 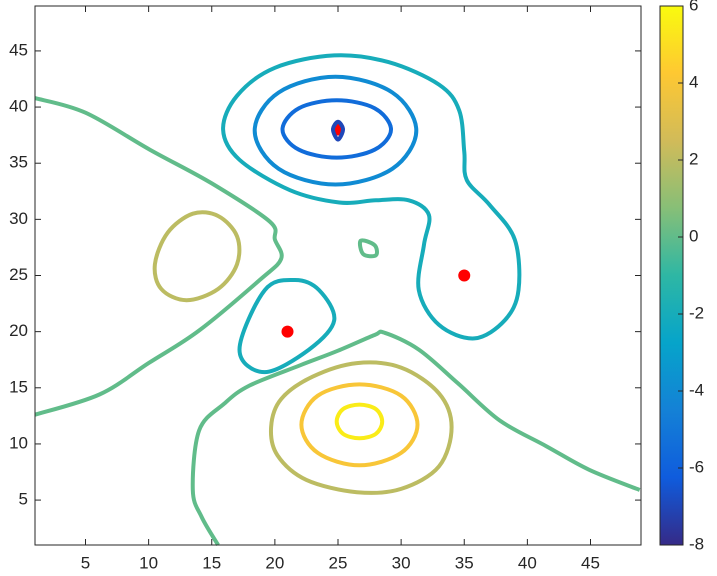 I want to click on colorbar-tick-label: -4, so click(x=696, y=389).